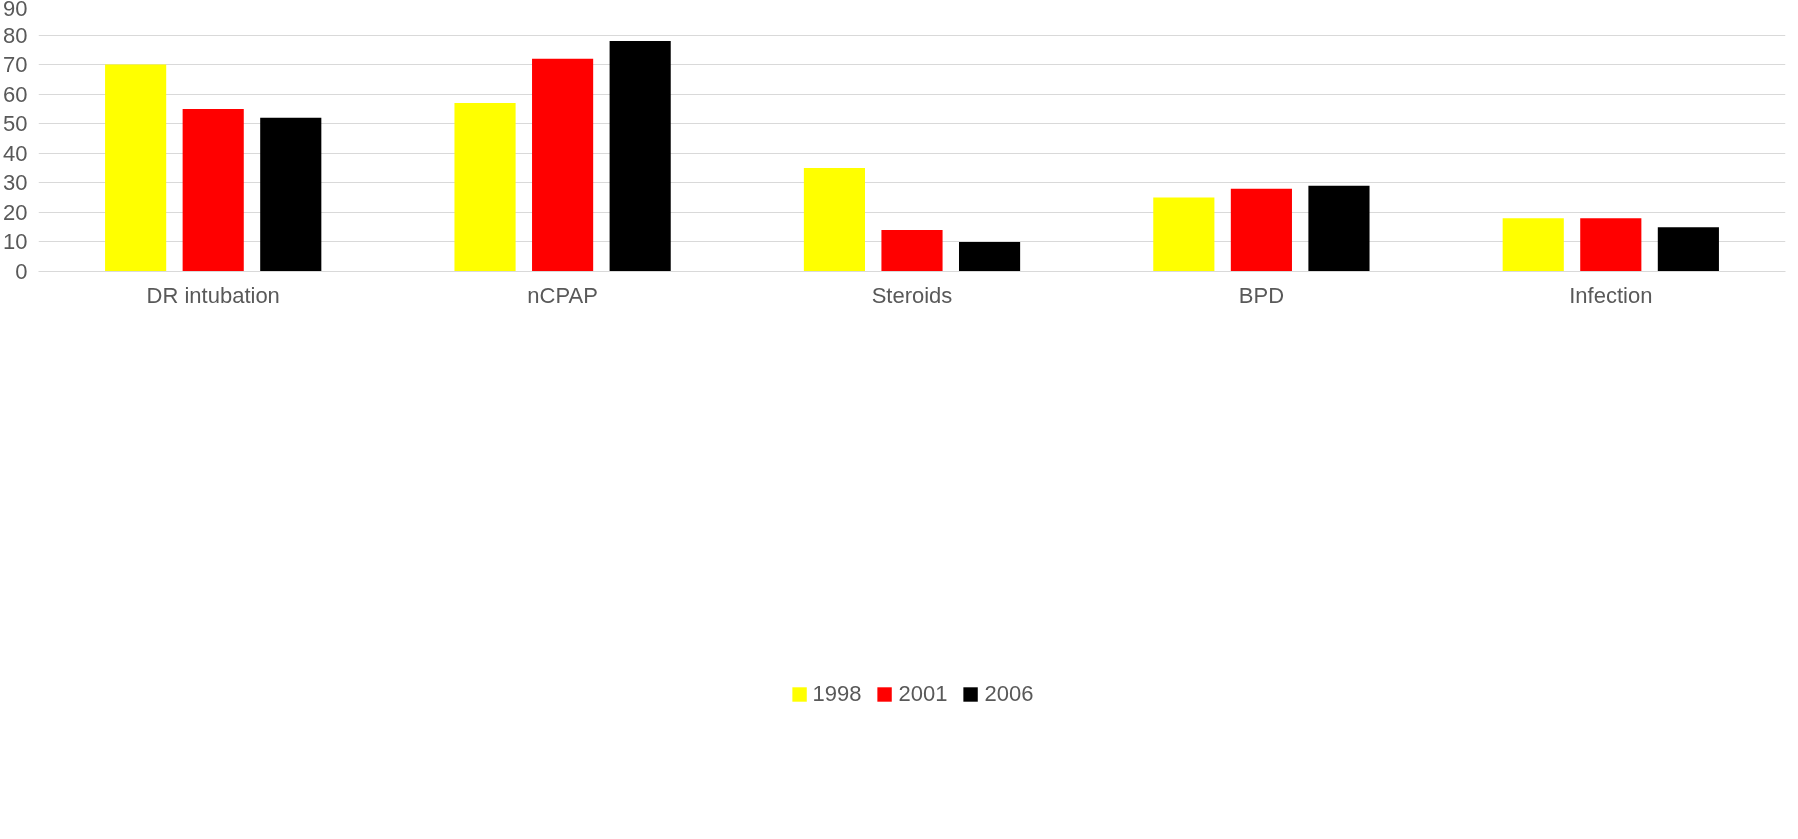 This screenshot has width=1798, height=839. I want to click on y-tick-label: 60, so click(15, 94).